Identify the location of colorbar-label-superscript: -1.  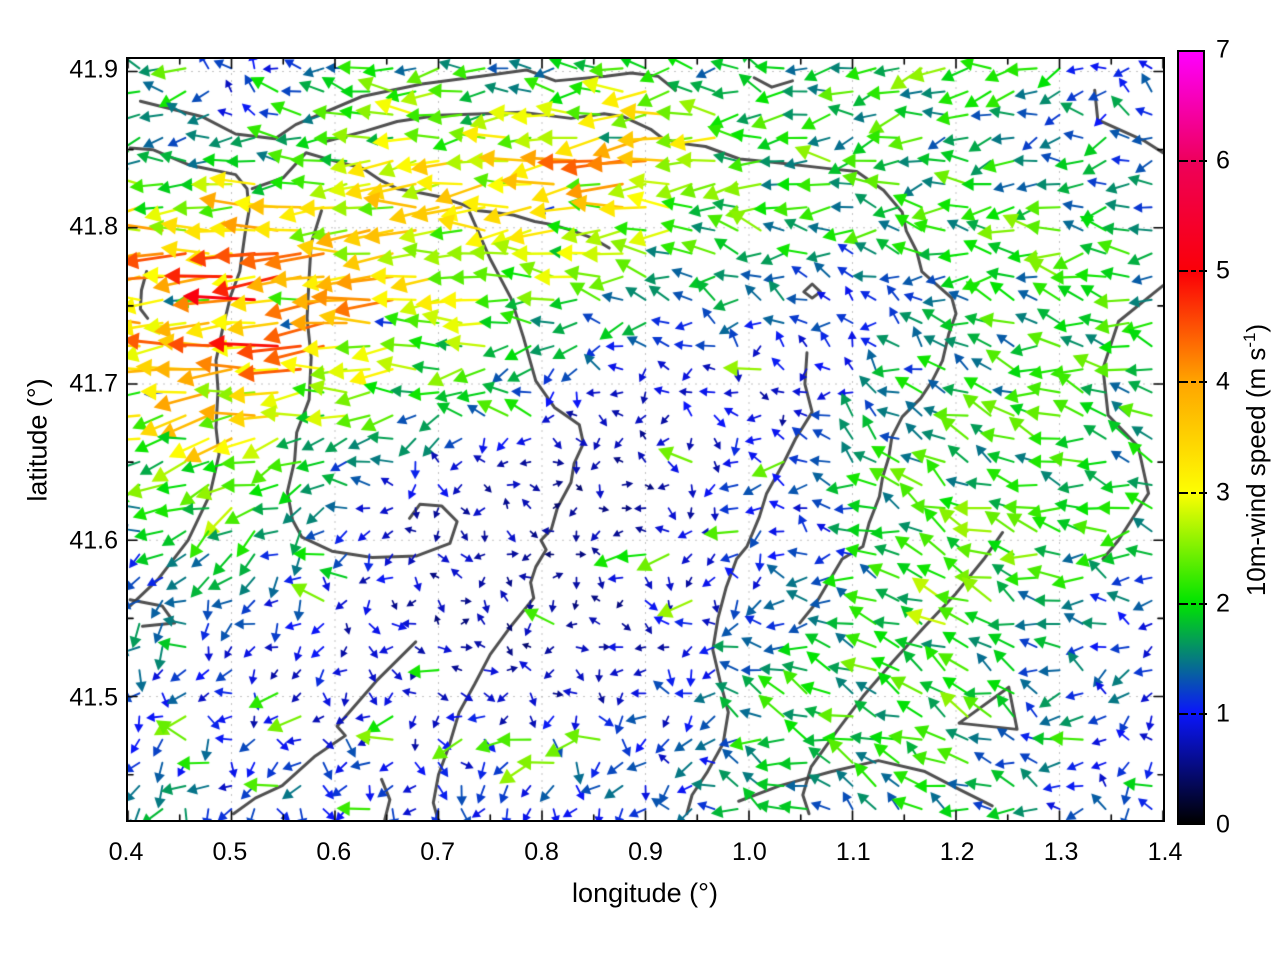
(1250, 340).